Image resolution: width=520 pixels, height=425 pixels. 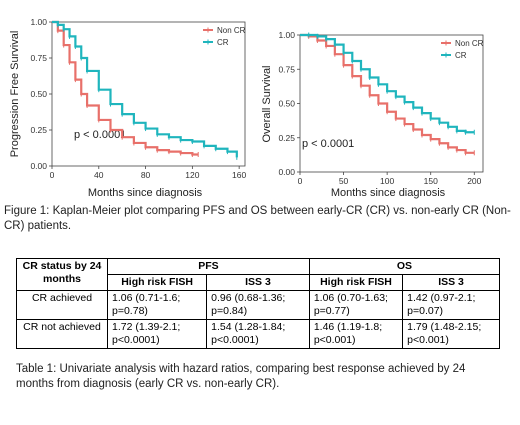 I want to click on table-cell: 1.06 (0.71-1.6; p=0.78), so click(x=157, y=305).